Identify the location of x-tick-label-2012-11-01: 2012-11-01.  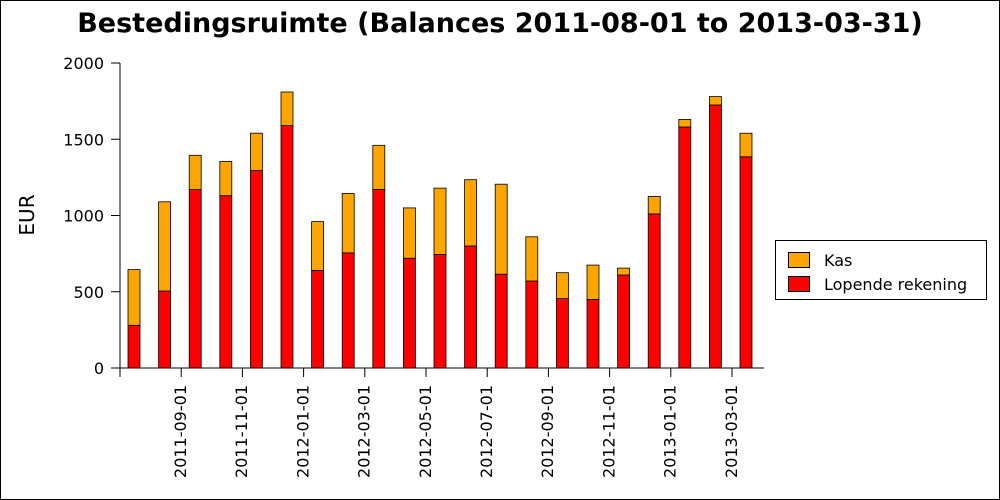
(608, 431).